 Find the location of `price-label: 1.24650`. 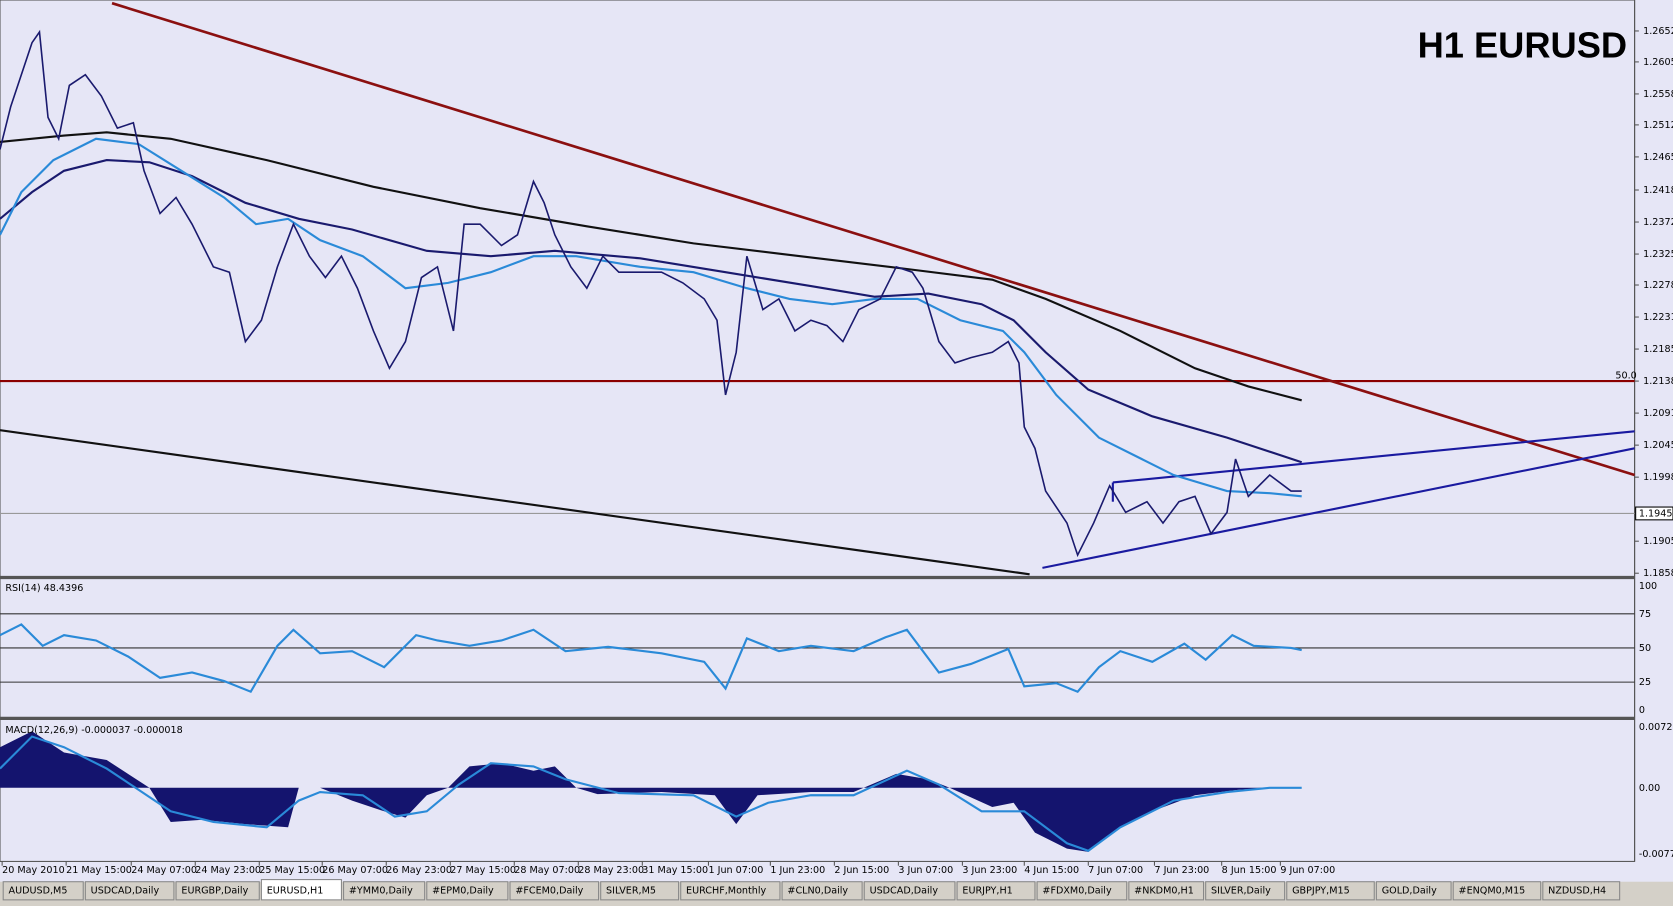

price-label: 1.24650 is located at coordinates (1658, 157).